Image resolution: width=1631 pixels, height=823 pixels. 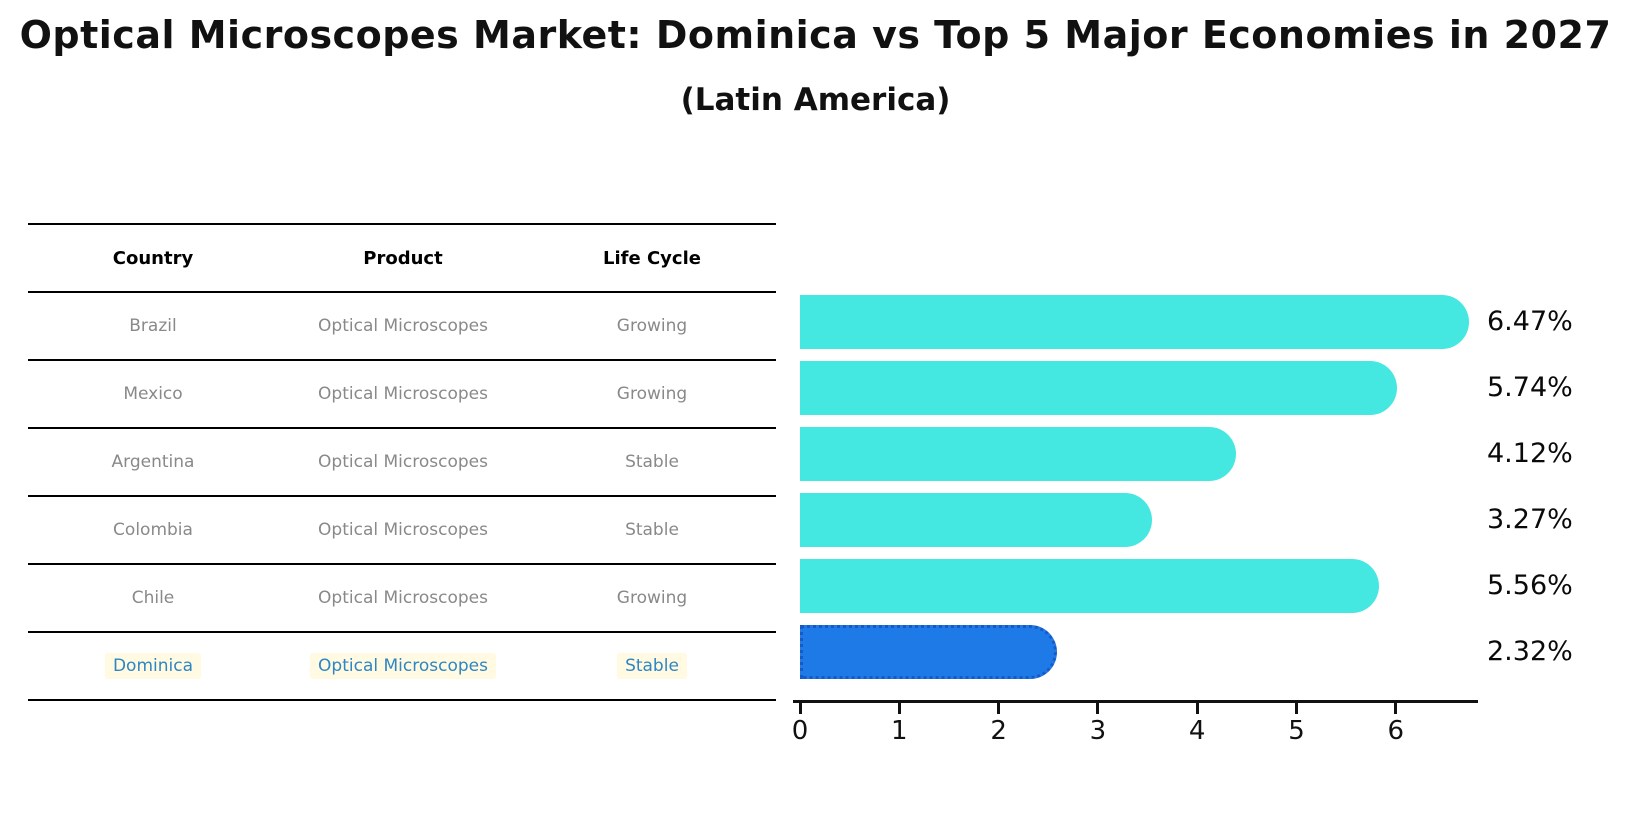 I want to click on table-row-argentina: Argentina Optical Microscopes Stable, so click(x=402, y=461).